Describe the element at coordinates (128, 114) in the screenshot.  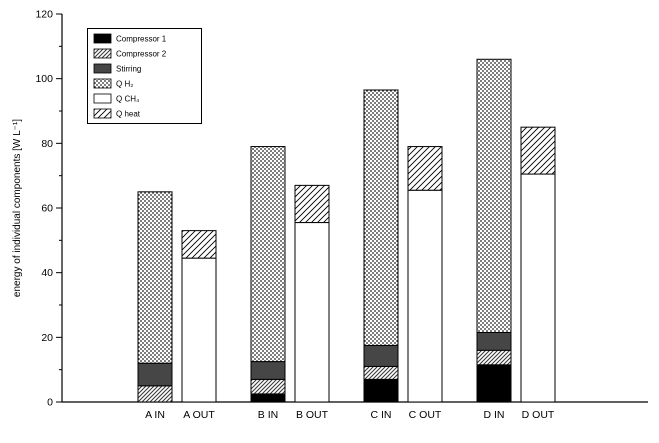
I see `legend-label: Q heat` at that location.